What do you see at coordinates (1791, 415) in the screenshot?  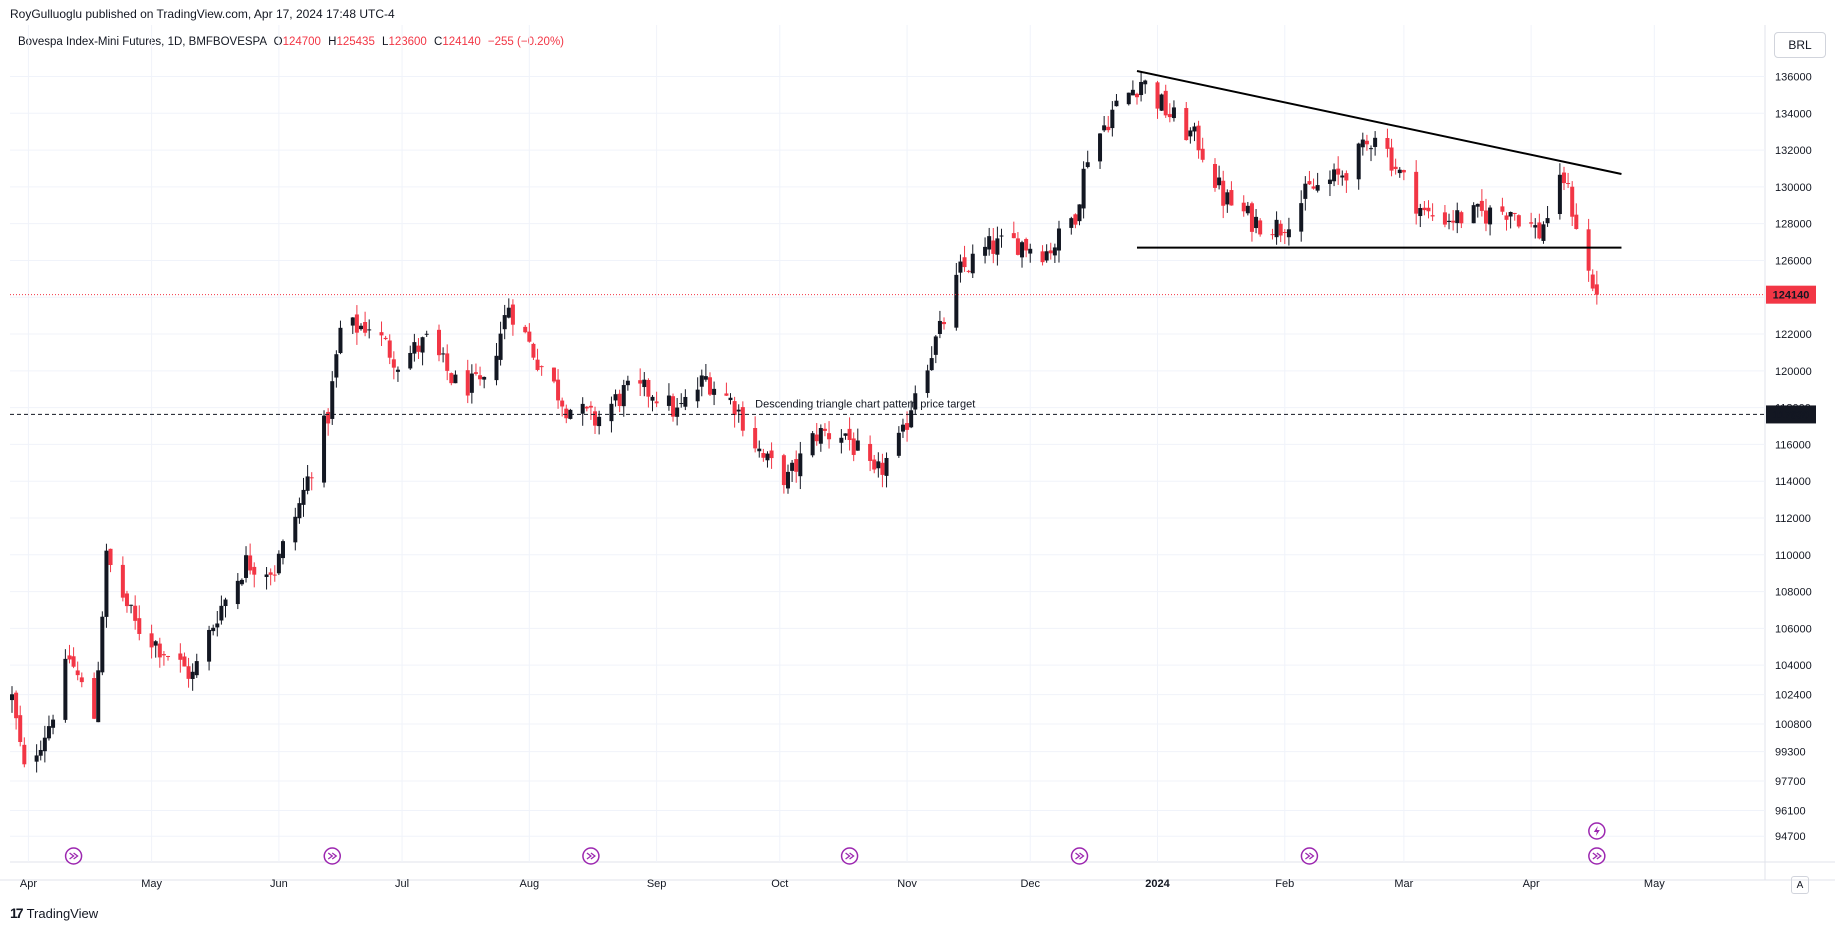 I see `target-label: 117630` at bounding box center [1791, 415].